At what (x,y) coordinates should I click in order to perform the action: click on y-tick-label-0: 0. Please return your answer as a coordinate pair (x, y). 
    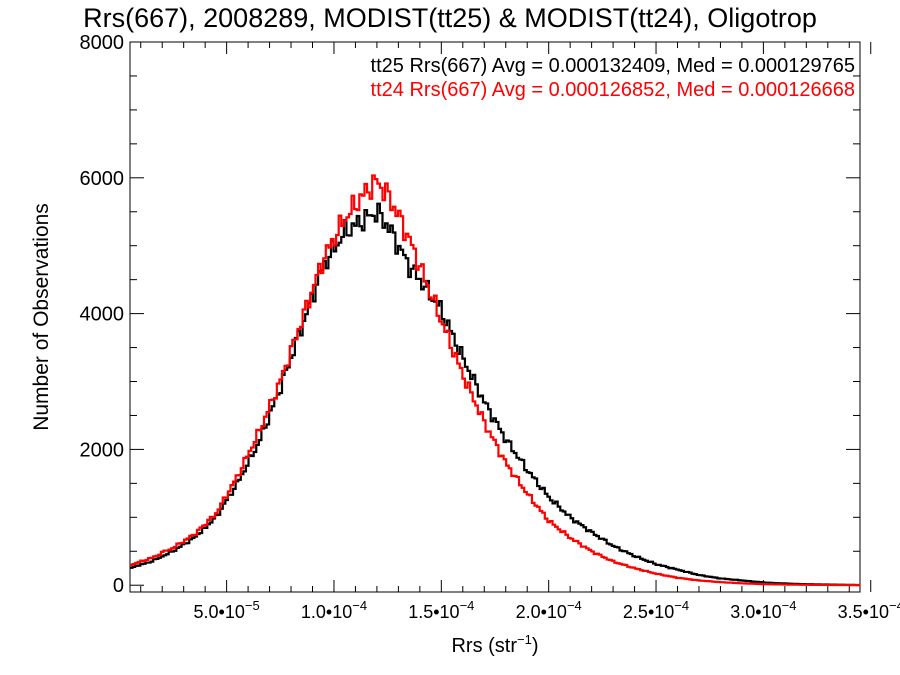
    Looking at the image, I should click on (118, 586).